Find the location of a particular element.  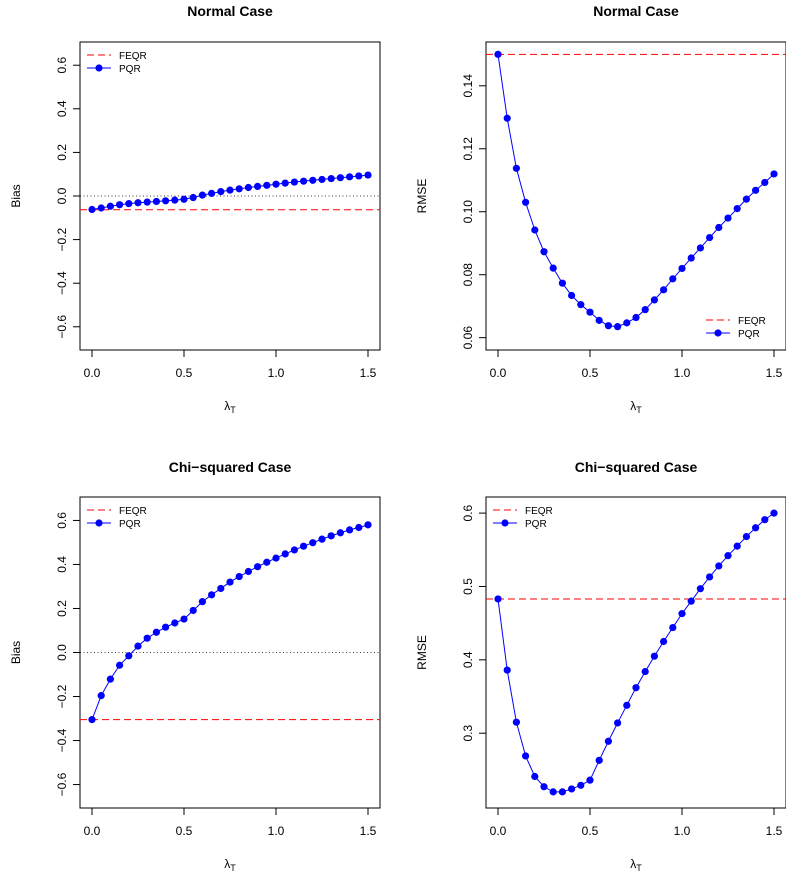

y-tick-label: 0.3 is located at coordinates (468, 733).